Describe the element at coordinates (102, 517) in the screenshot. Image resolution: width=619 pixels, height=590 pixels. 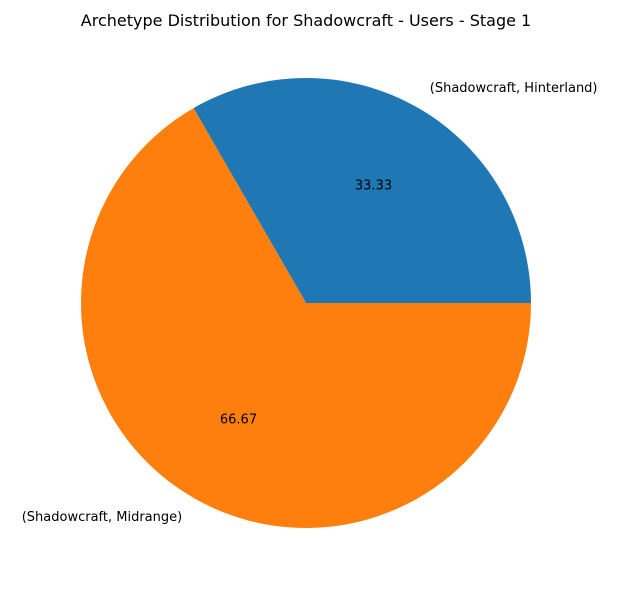
I see `pie-category-label-1: (Shadowcraft, Midrange)` at that location.